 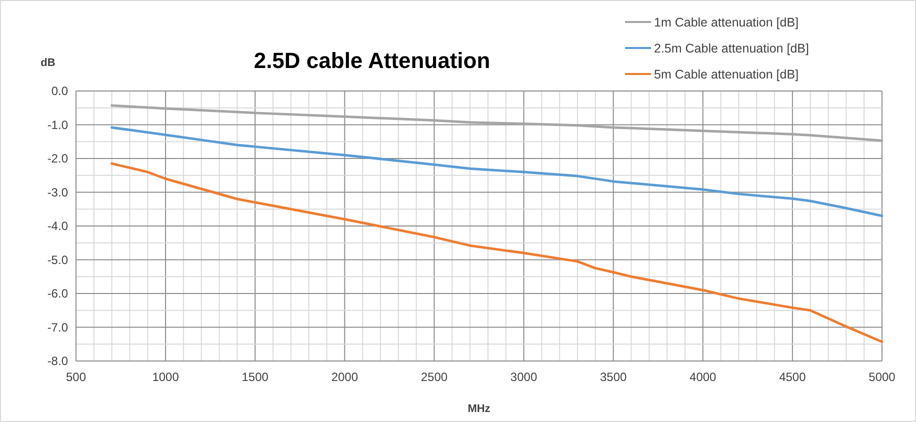 What do you see at coordinates (497, 123) in the screenshot?
I see `line-series` at bounding box center [497, 123].